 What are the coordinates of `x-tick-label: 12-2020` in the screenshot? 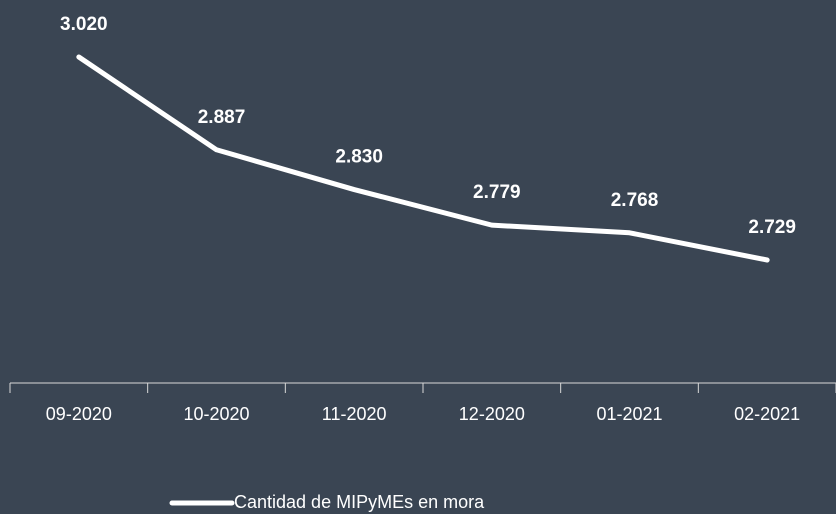 It's located at (492, 414).